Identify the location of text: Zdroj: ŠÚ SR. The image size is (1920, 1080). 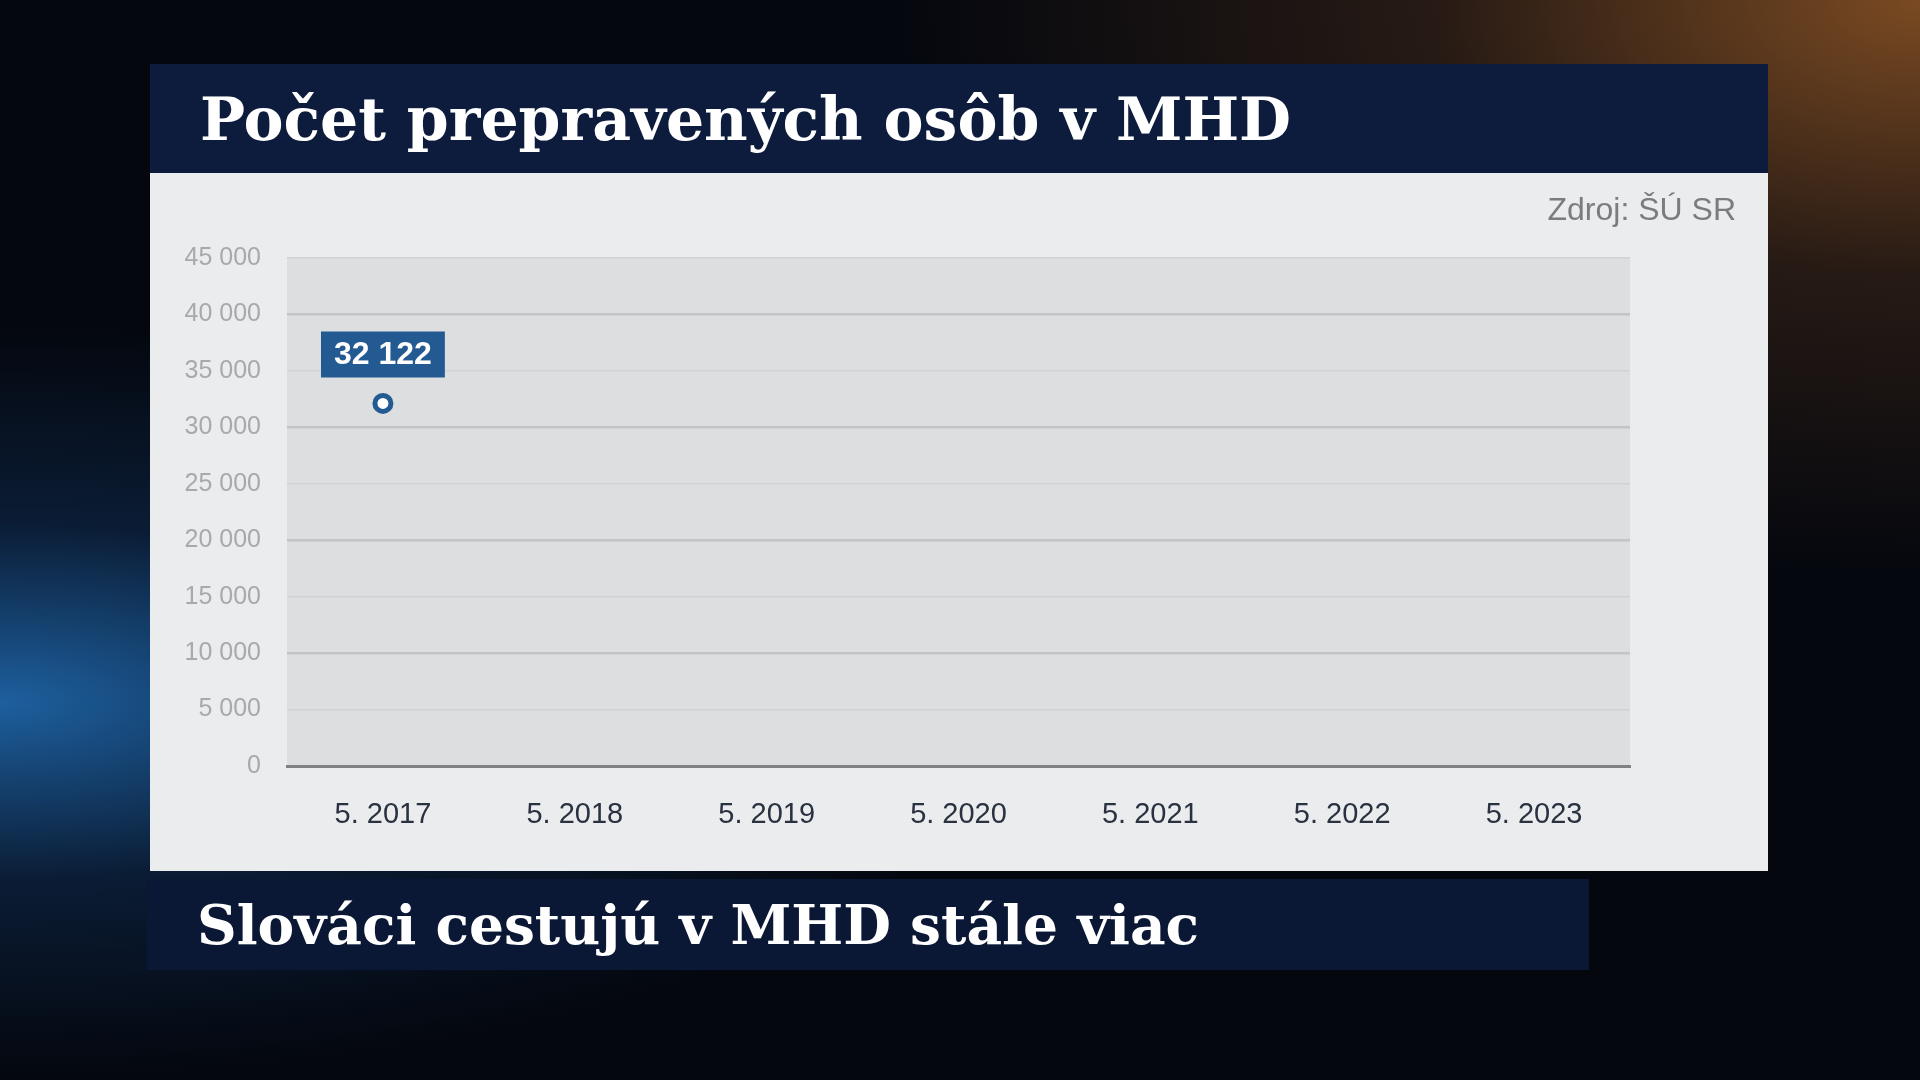
(1641, 209).